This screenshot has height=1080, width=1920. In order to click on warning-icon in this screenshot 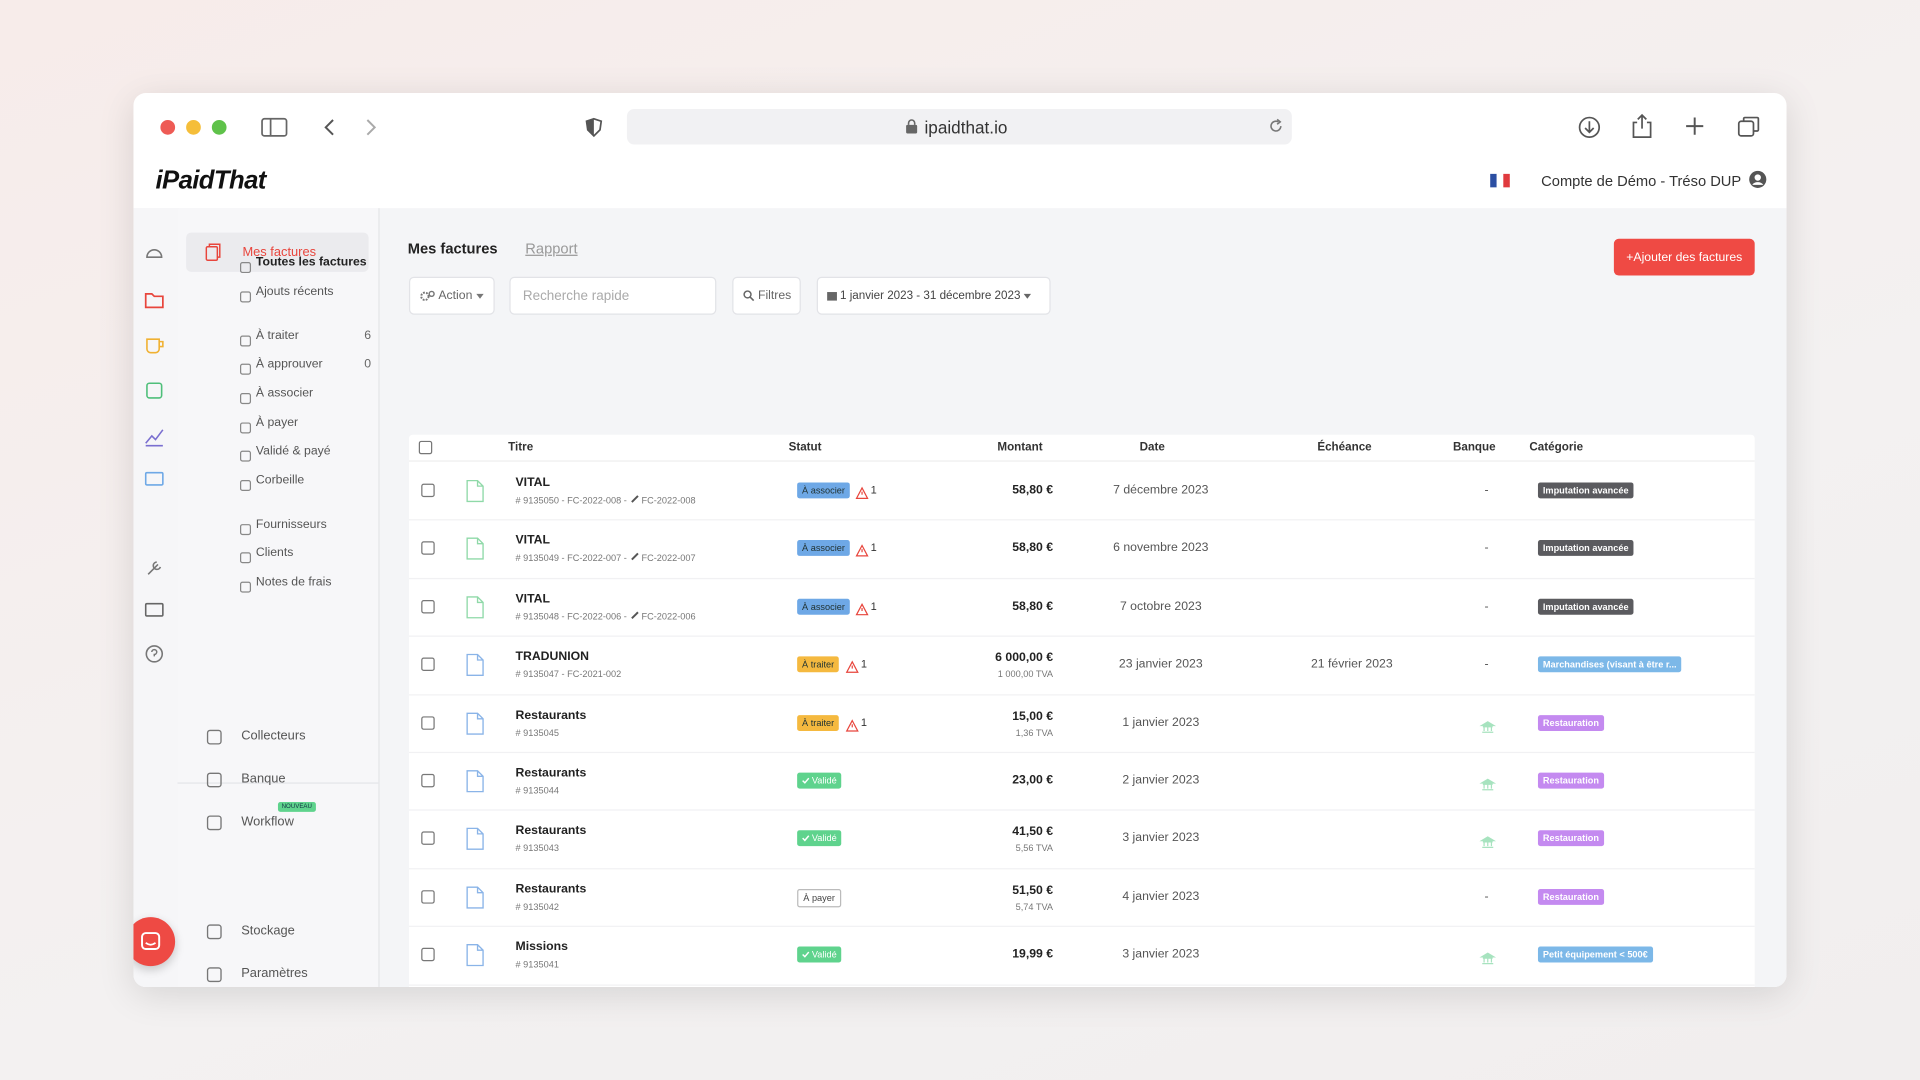, I will do `click(862, 611)`.